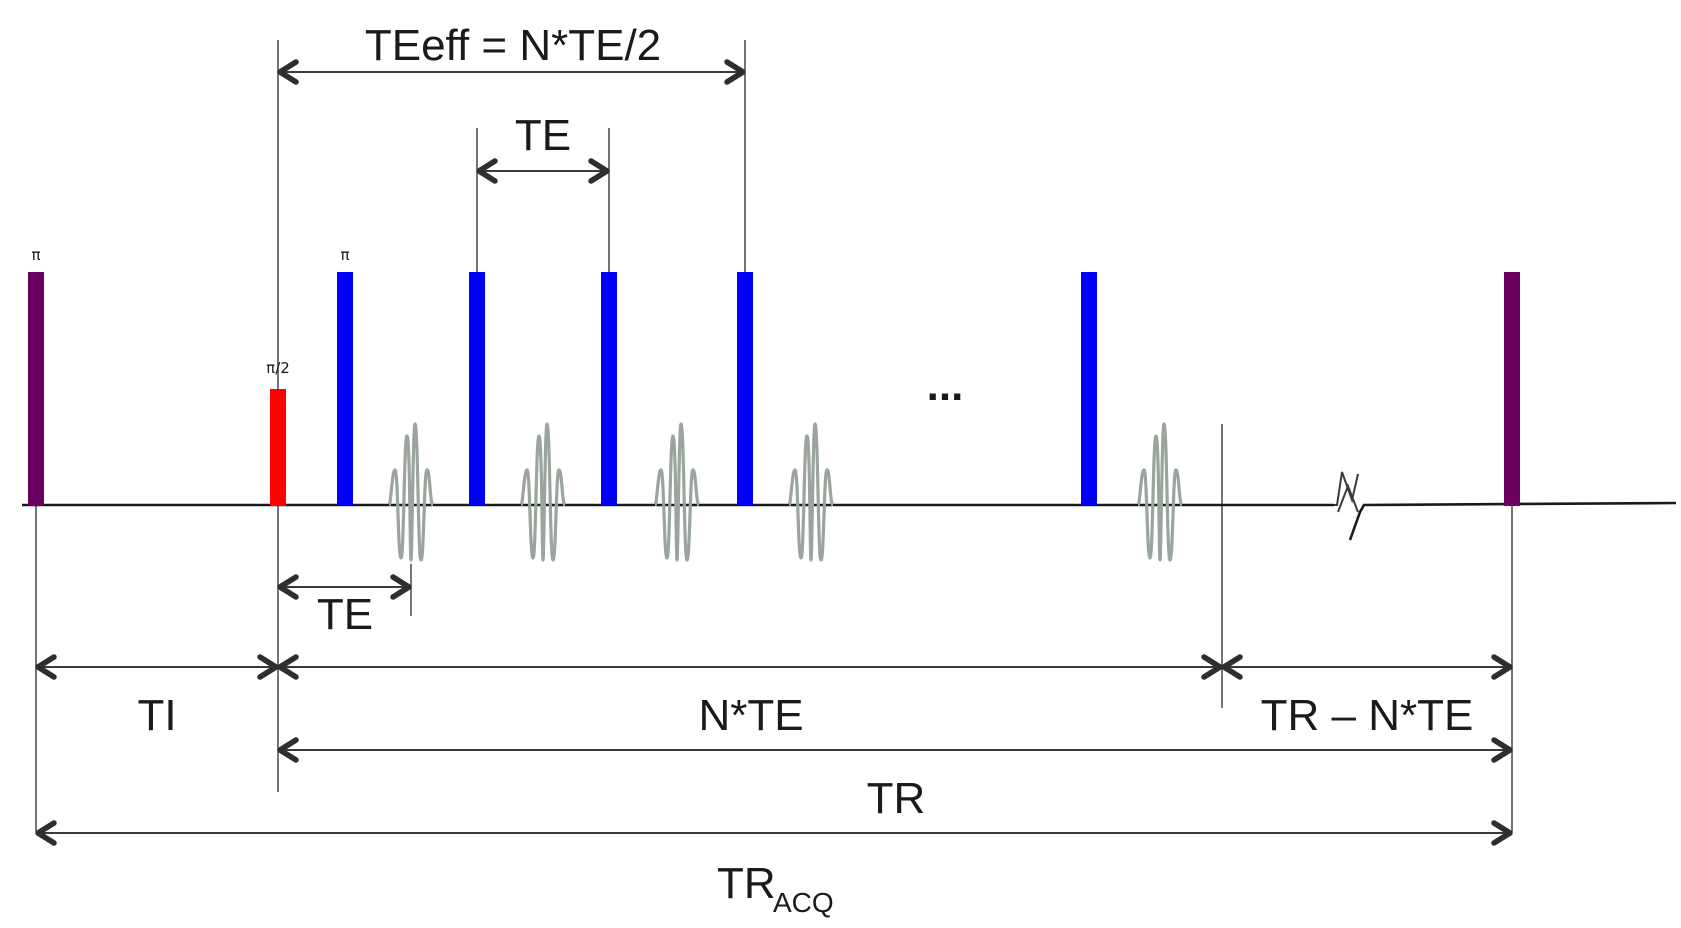 This screenshot has height=928, width=1681. I want to click on pi-half-label: π/2, so click(278, 368).